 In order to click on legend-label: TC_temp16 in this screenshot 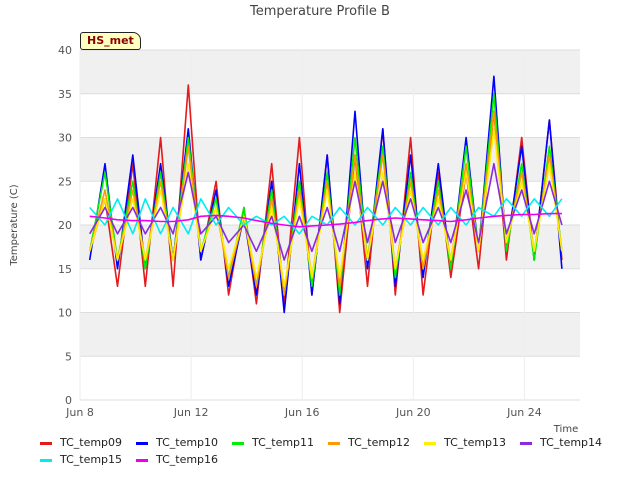, I will do `click(187, 459)`.